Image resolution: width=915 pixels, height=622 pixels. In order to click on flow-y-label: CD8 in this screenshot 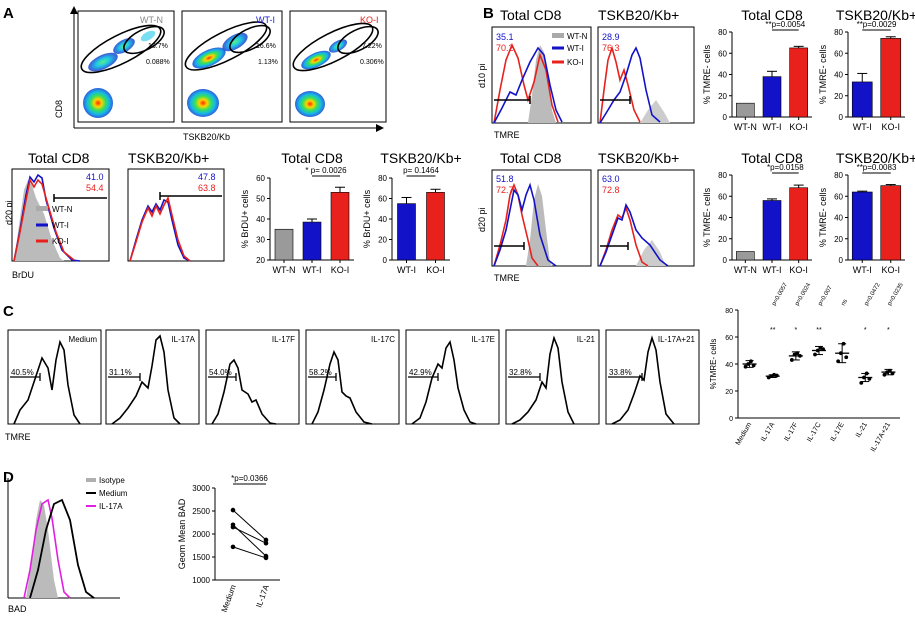, I will do `click(59, 109)`.